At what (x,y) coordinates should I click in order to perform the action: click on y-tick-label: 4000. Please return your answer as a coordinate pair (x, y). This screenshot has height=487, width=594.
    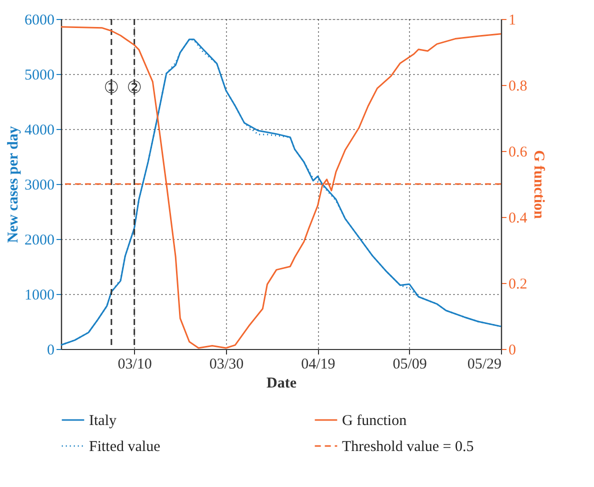
    Looking at the image, I should click on (39, 130).